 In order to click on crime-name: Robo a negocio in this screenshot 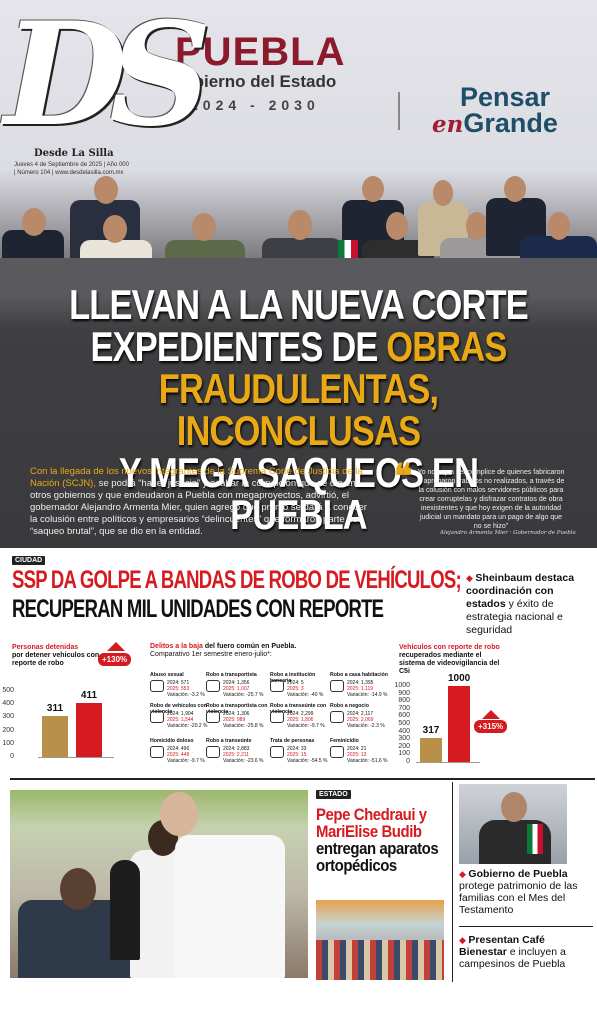, I will do `click(349, 706)`.